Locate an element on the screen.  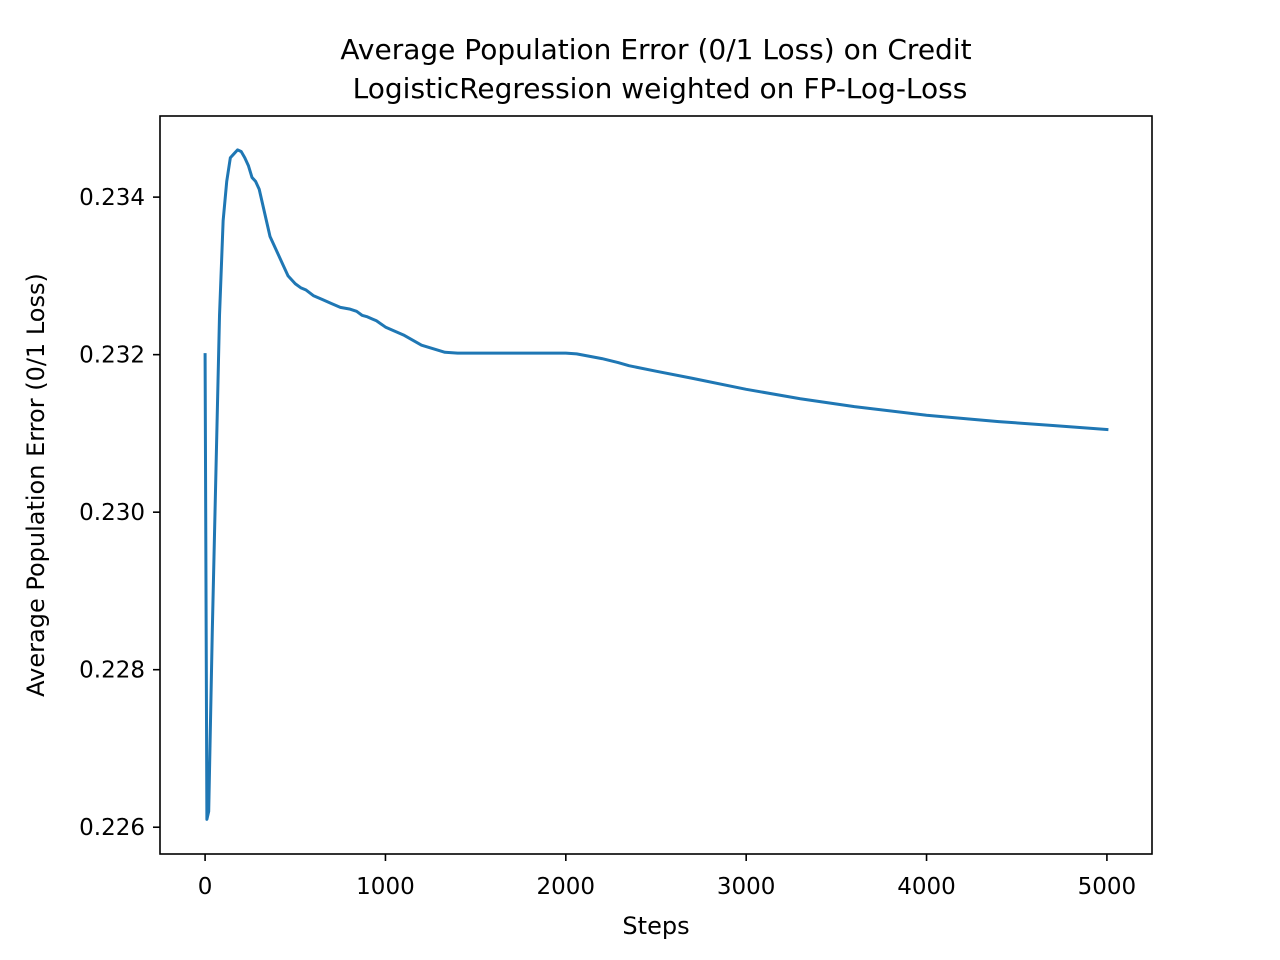
x-axis: 0 1000 2000 3000 4000 5000 is located at coordinates (667, 877).